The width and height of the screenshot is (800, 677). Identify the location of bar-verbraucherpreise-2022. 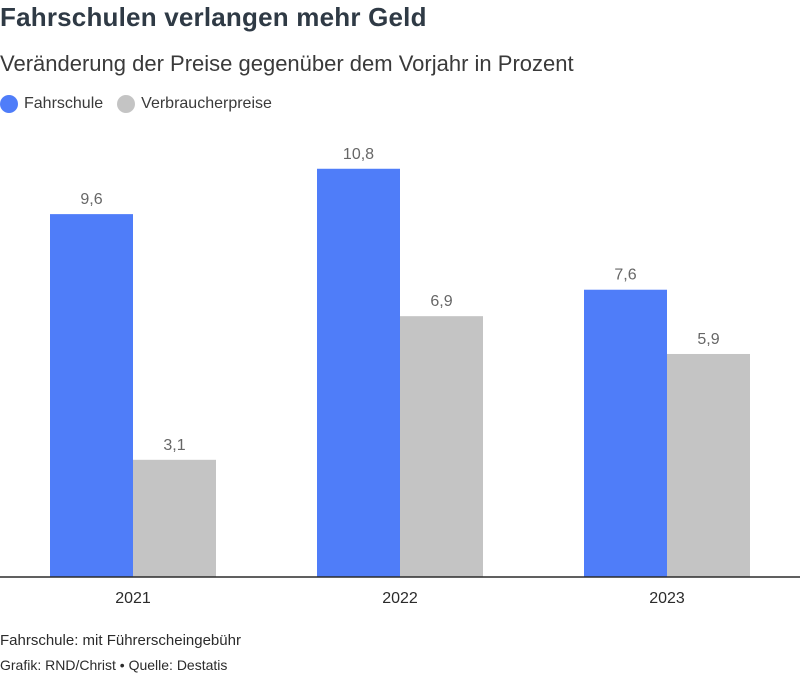
(441, 446).